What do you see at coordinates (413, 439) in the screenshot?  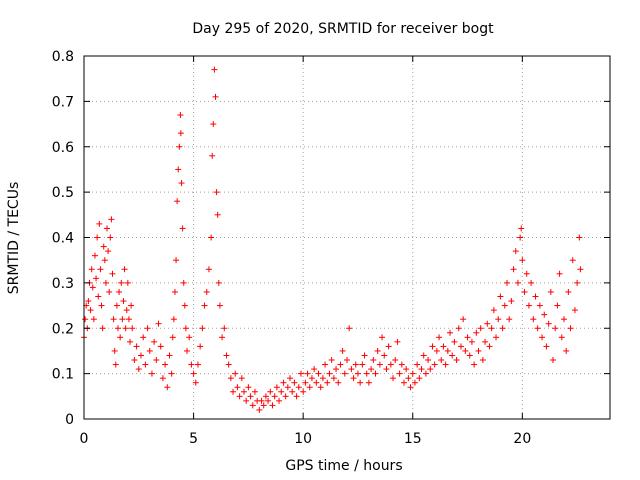 I see `x-tick-label: 15` at bounding box center [413, 439].